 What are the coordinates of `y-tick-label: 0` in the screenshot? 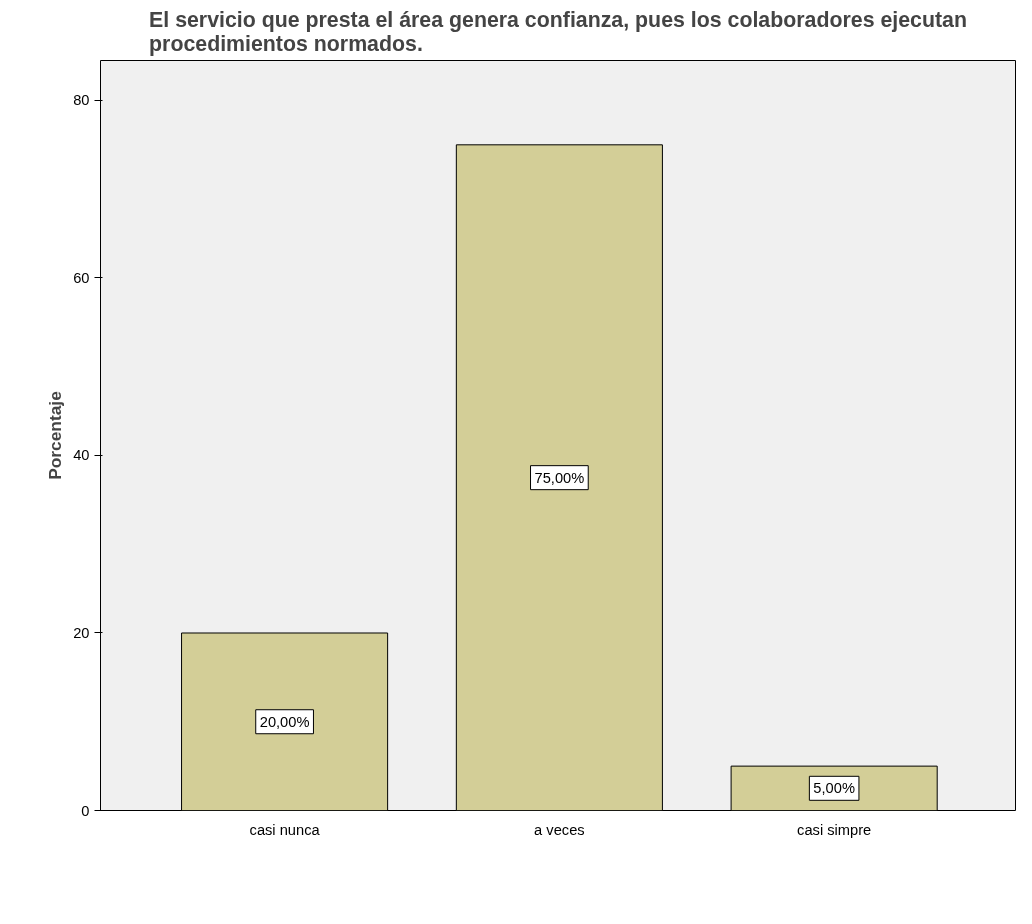 It's located at (85, 810).